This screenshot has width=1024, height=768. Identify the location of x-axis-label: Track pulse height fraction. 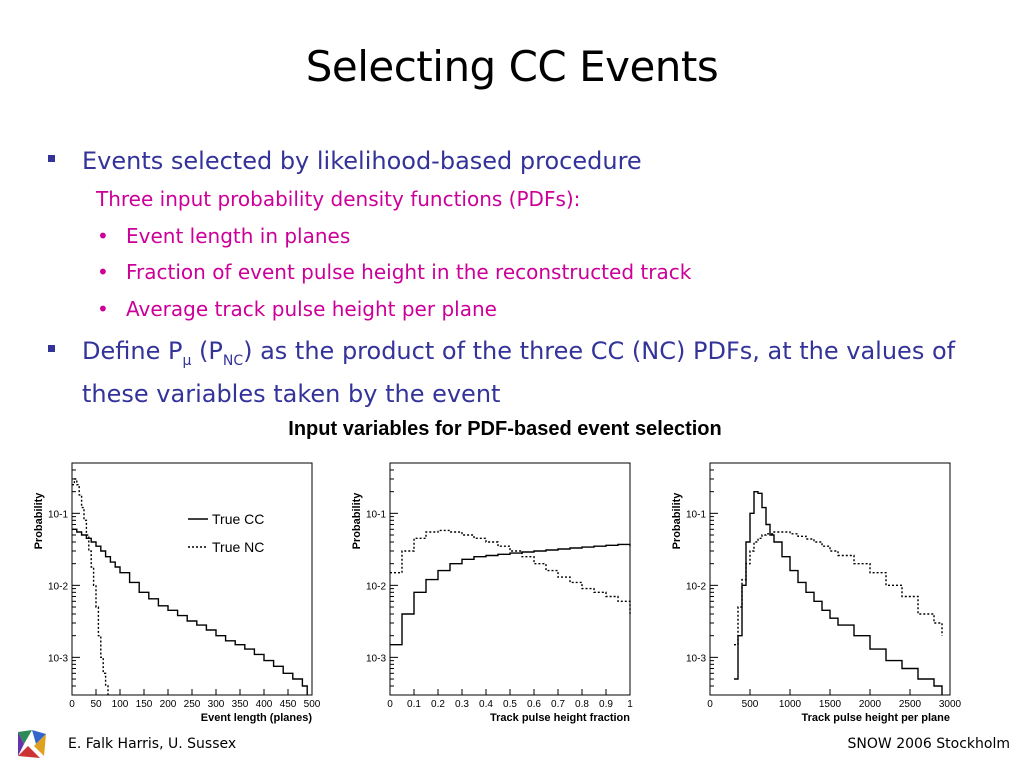
(560, 718).